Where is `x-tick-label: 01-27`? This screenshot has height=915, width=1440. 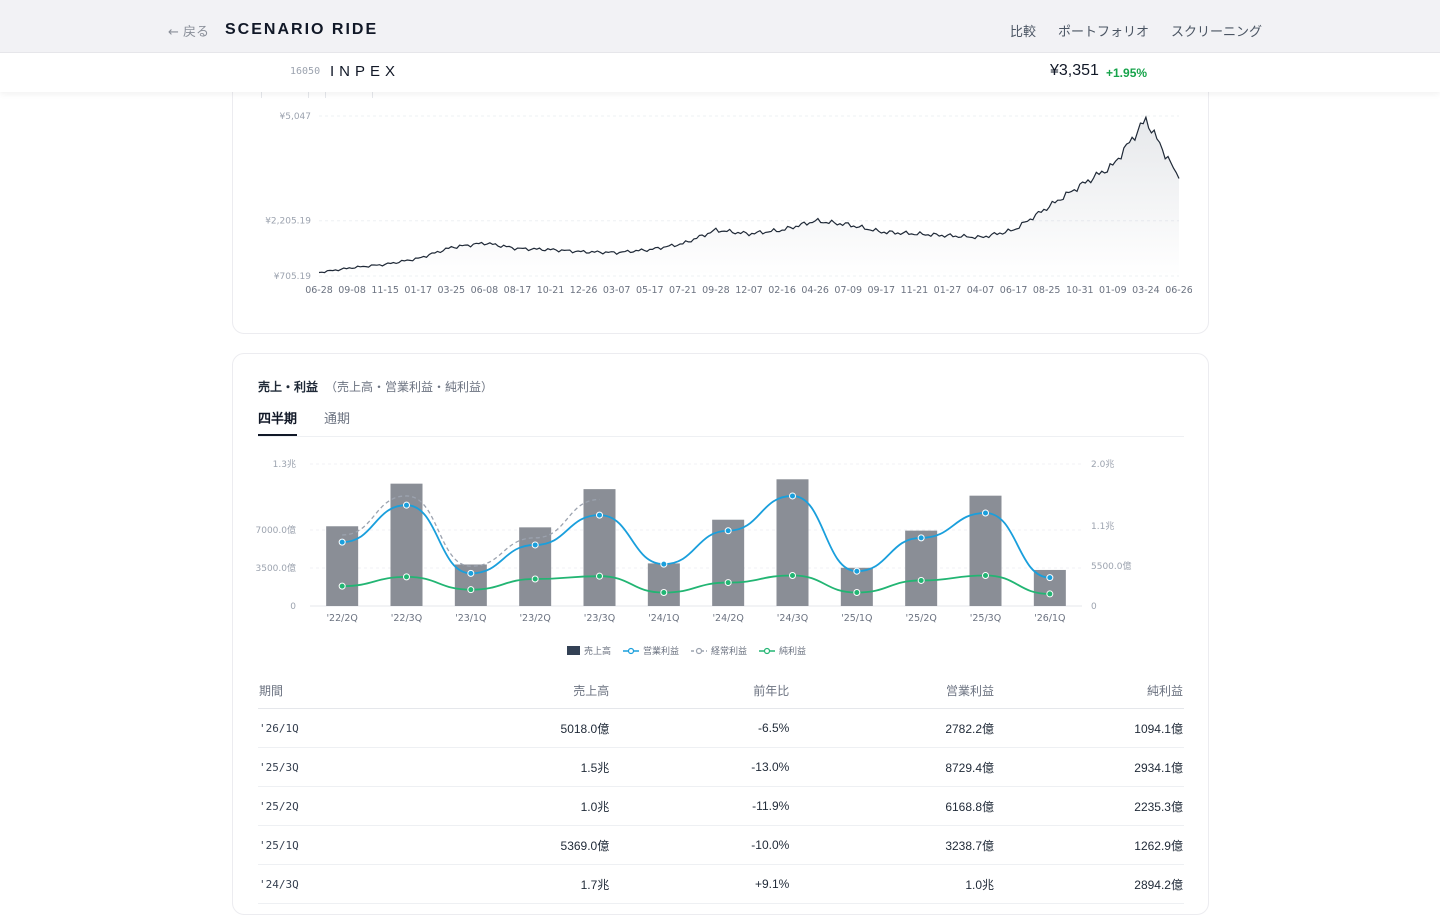
x-tick-label: 01-27 is located at coordinates (948, 290).